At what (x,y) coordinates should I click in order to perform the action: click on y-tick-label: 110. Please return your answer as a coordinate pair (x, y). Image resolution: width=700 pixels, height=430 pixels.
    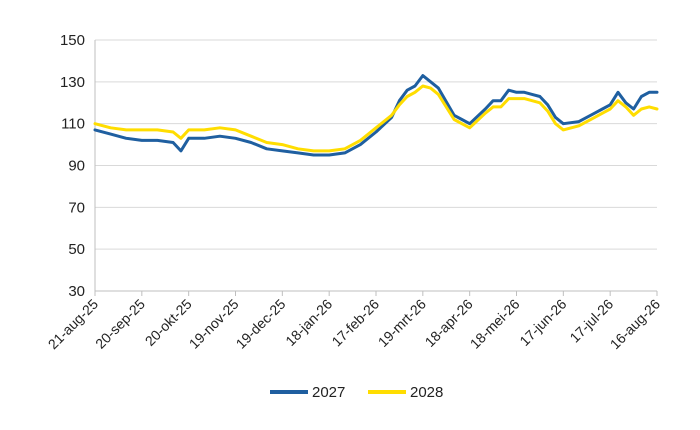
    Looking at the image, I should click on (73, 124).